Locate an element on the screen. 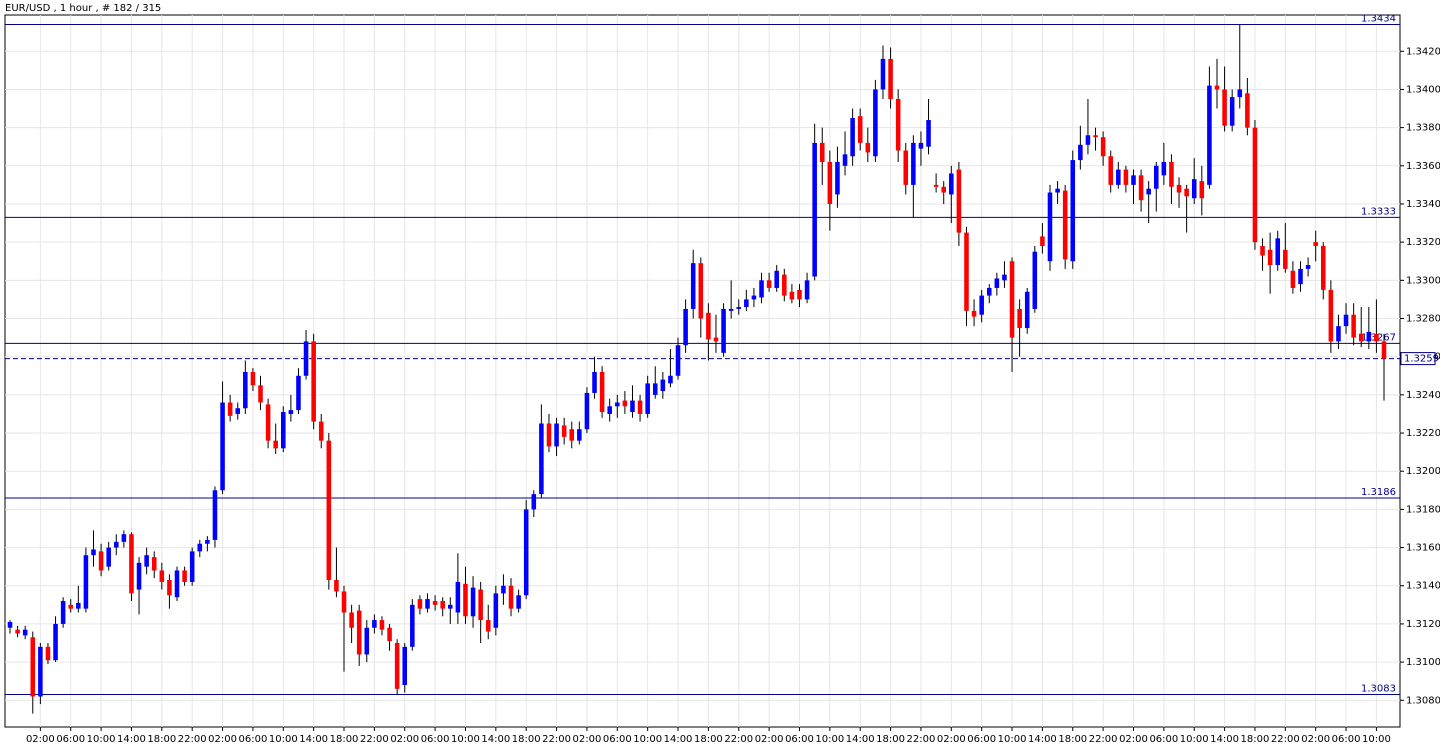 This screenshot has width=1440, height=745. y-tick-label: 1.3240 is located at coordinates (1423, 395).